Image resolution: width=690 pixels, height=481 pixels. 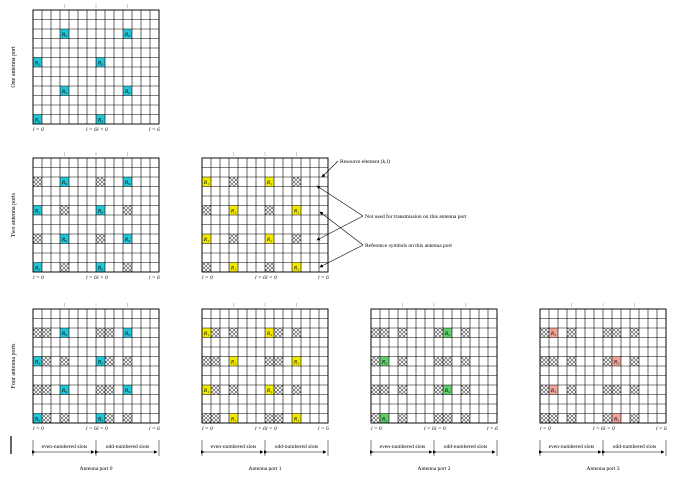 I want to click on reference-symbols-annotation: Reference symbols on this antenna port, so click(x=408, y=245).